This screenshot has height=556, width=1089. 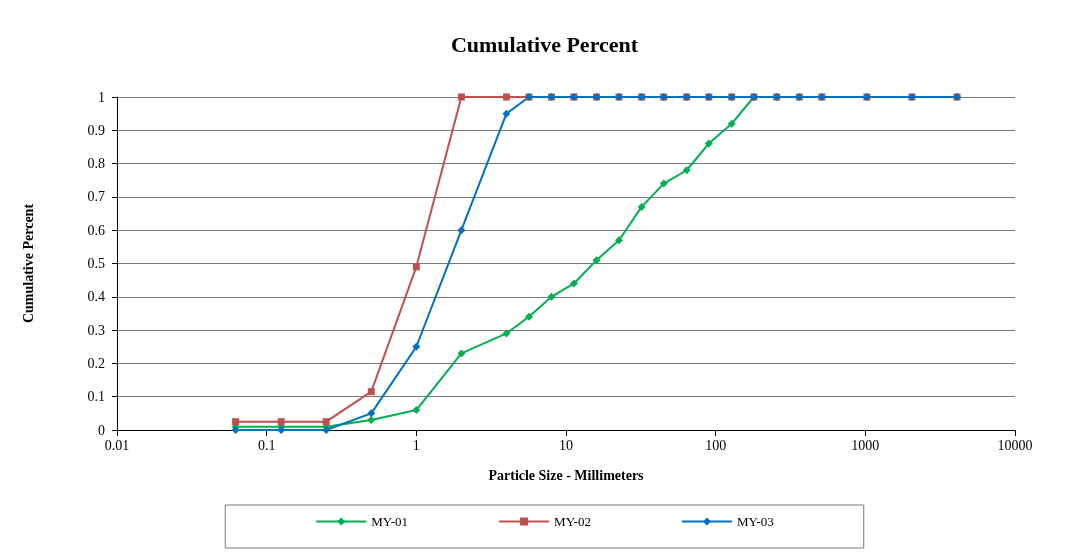 What do you see at coordinates (28, 263) in the screenshot?
I see `y-axis-title: Cumulative Percent` at bounding box center [28, 263].